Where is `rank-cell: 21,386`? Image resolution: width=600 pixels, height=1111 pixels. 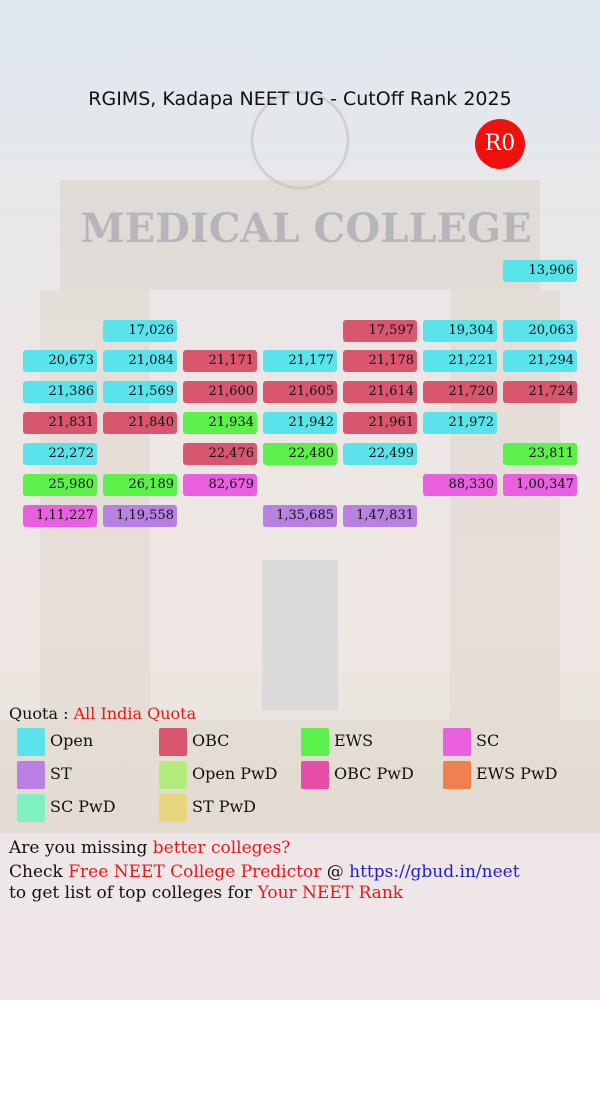 rank-cell: 21,386 is located at coordinates (60, 392).